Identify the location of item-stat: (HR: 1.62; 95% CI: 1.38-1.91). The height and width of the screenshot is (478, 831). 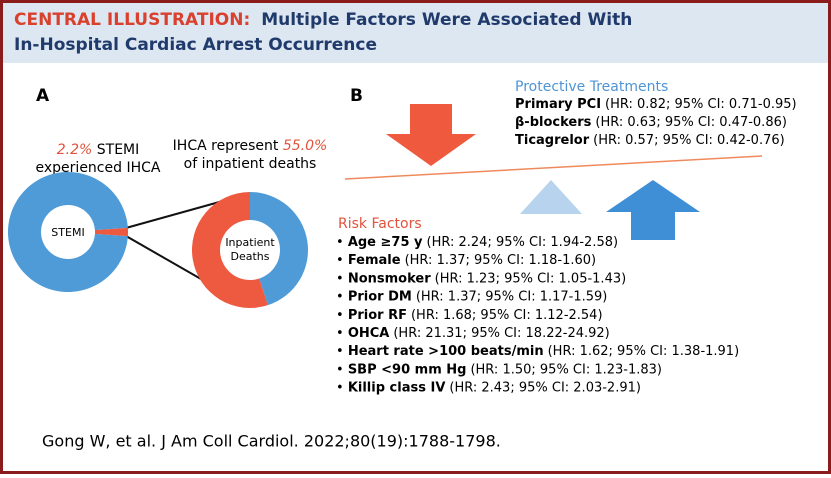
(644, 351).